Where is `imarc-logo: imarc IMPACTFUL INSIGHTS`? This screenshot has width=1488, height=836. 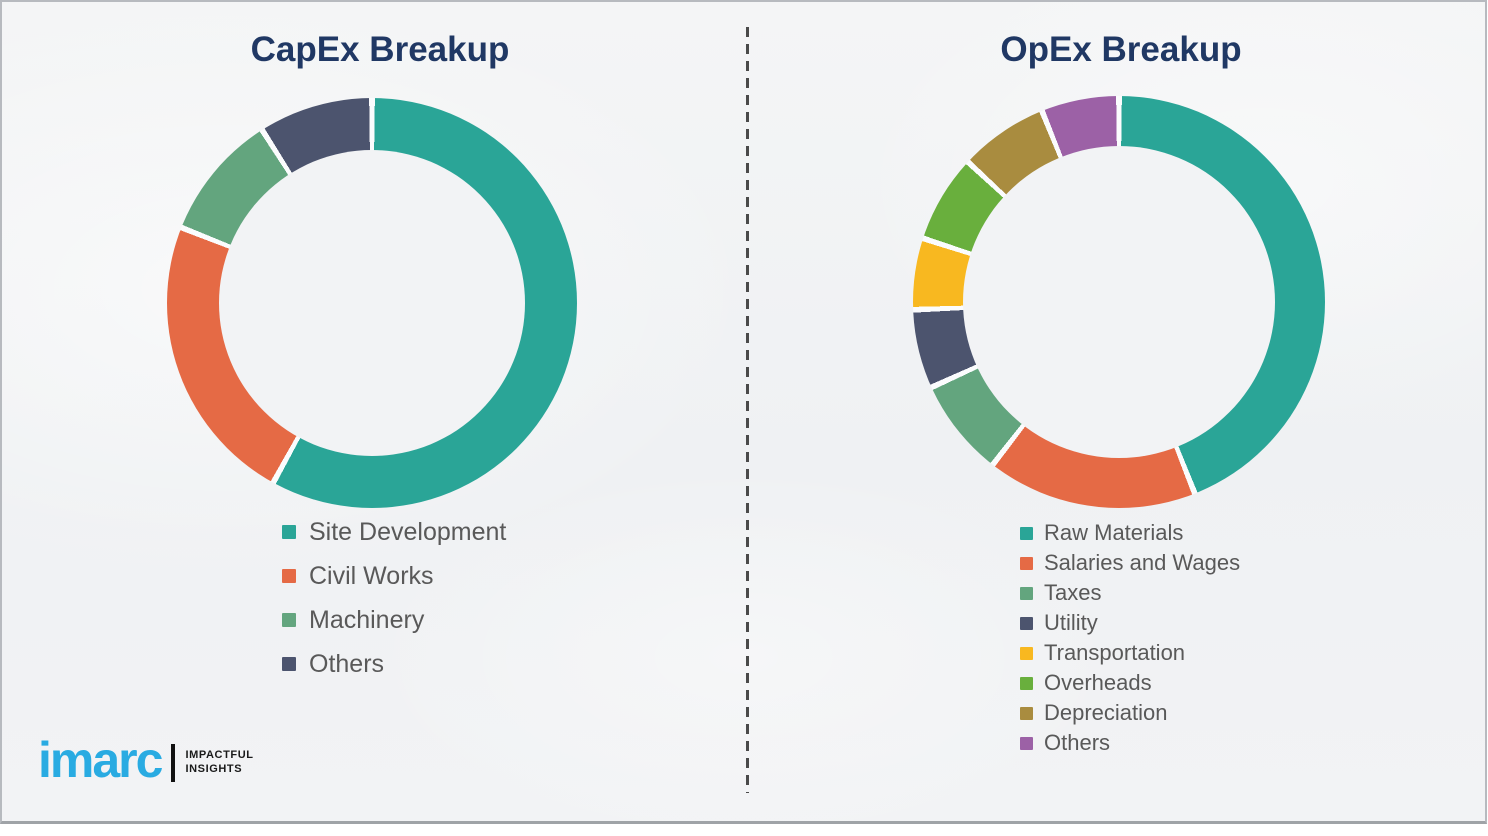 imarc-logo: imarc IMPACTFUL INSIGHTS is located at coordinates (146, 760).